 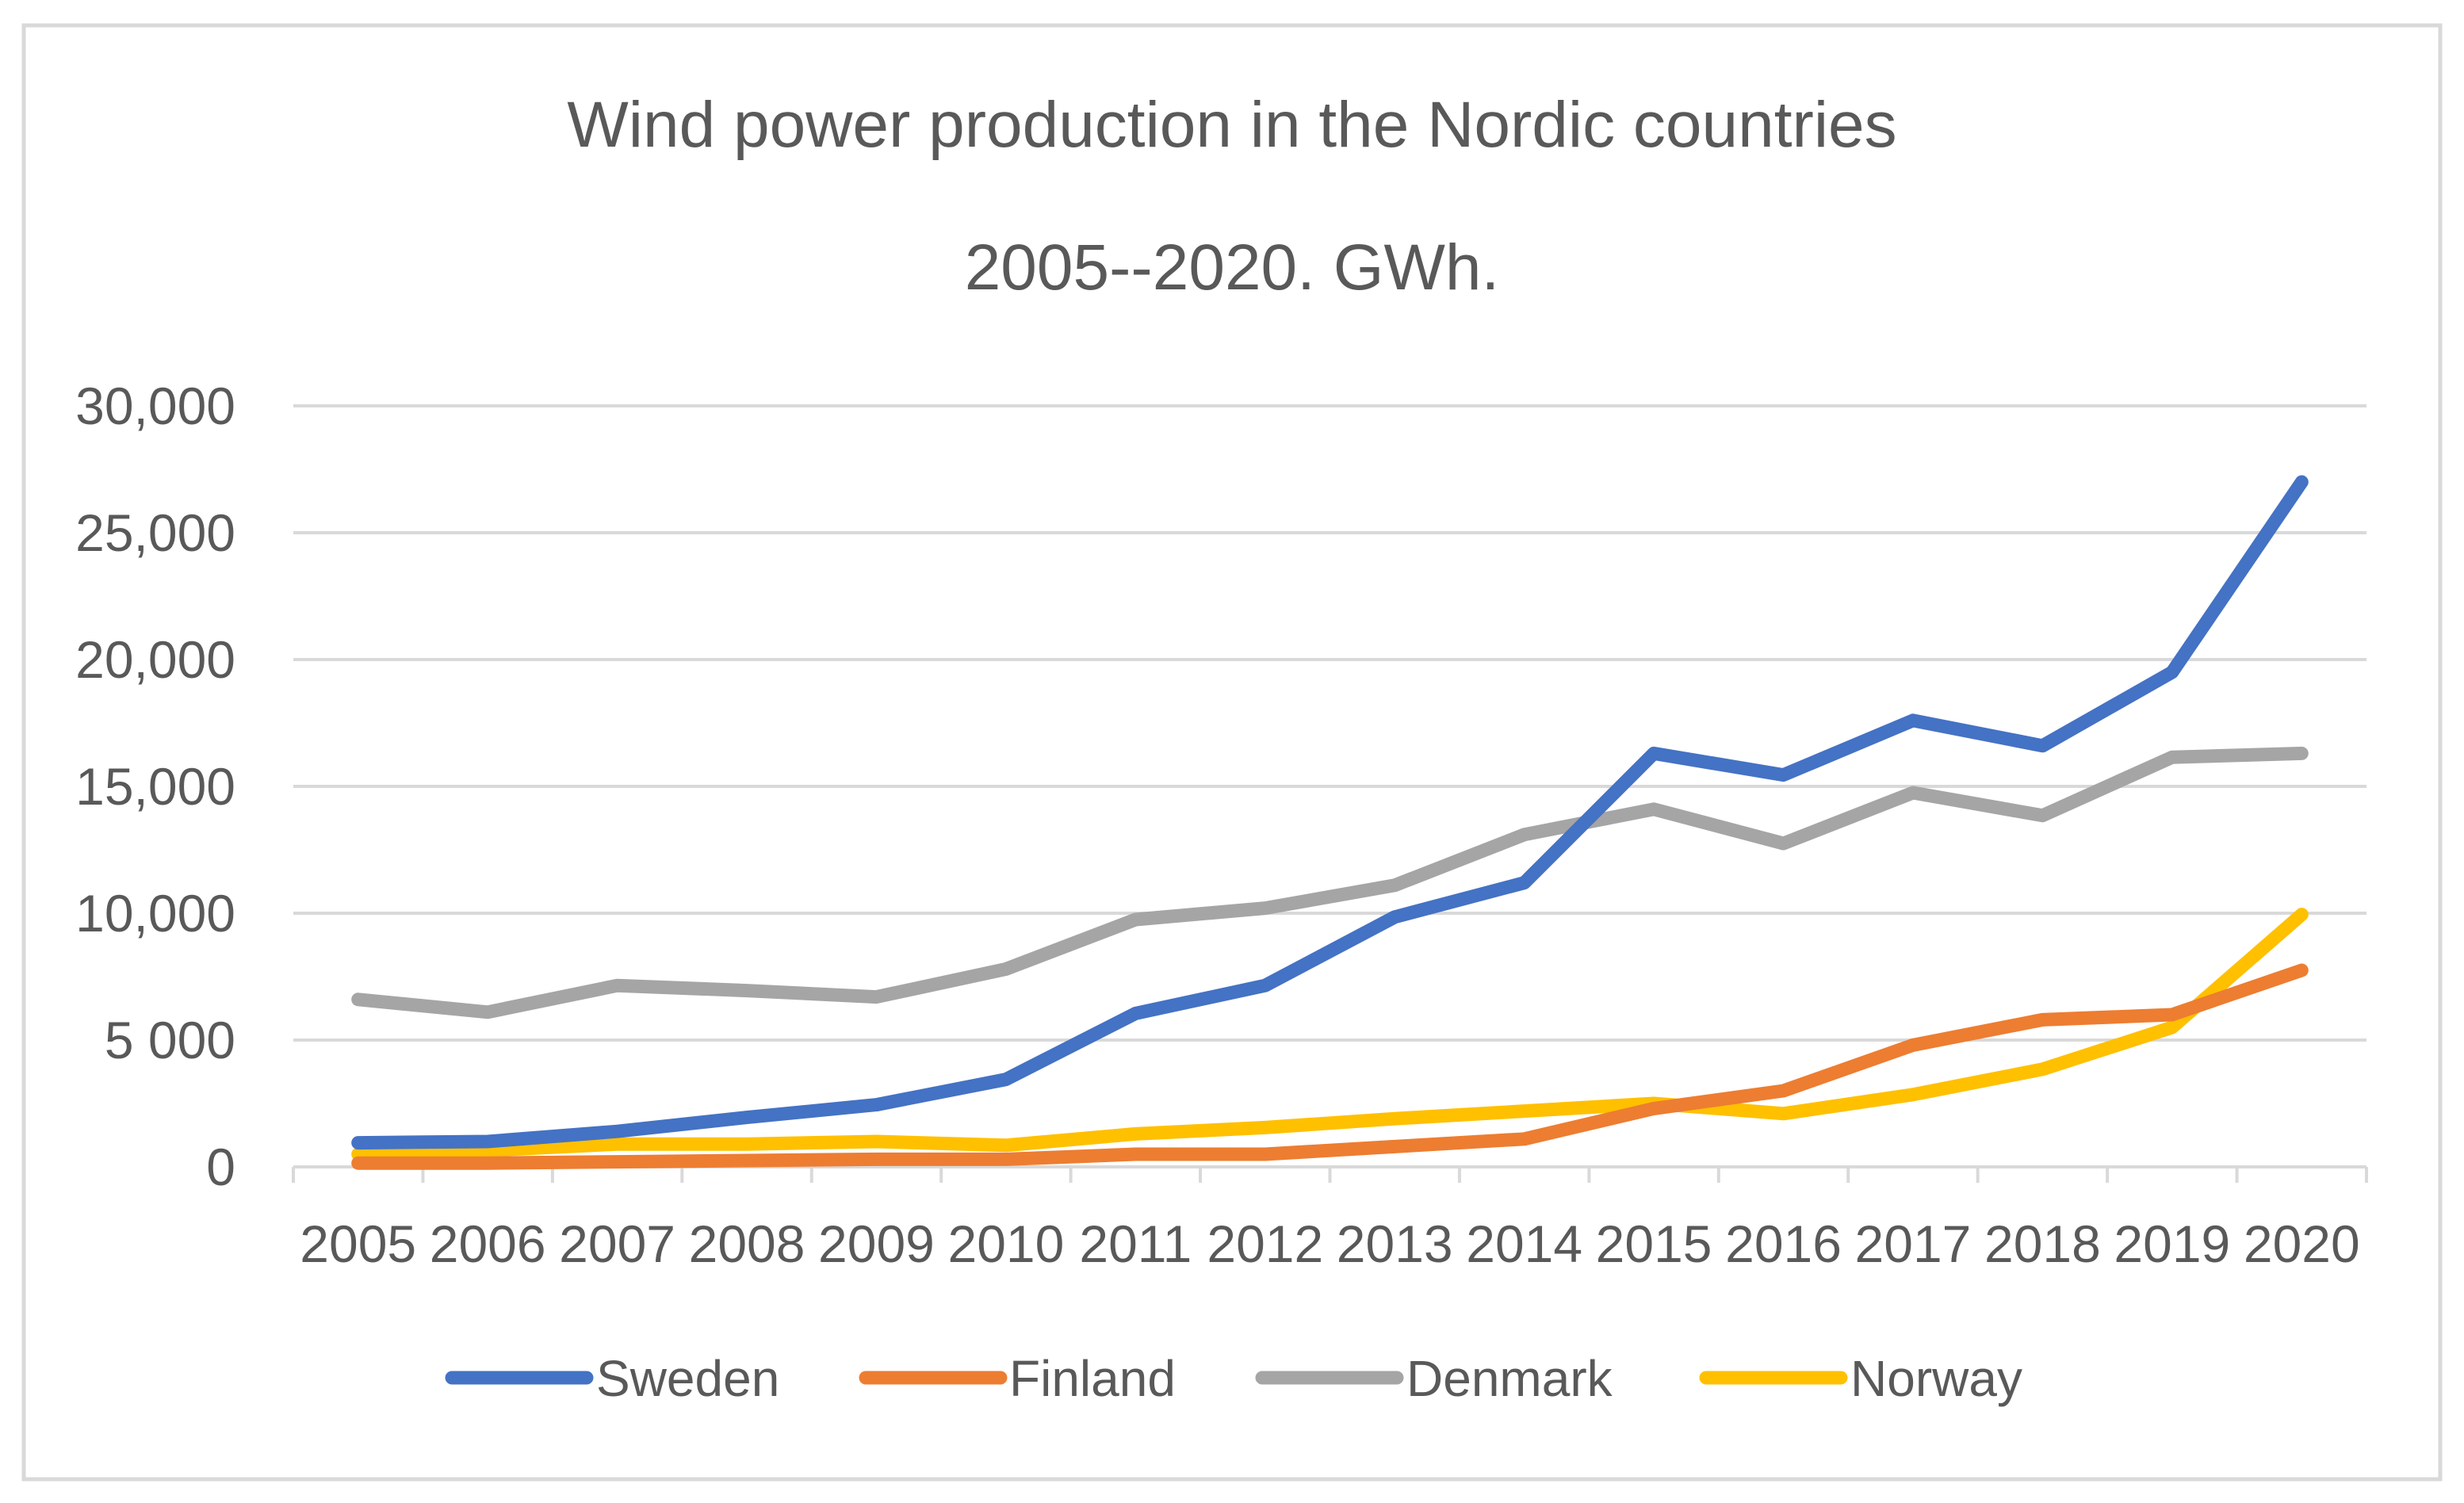 I want to click on legend-item-denmark: Denmark, so click(x=1434, y=1378).